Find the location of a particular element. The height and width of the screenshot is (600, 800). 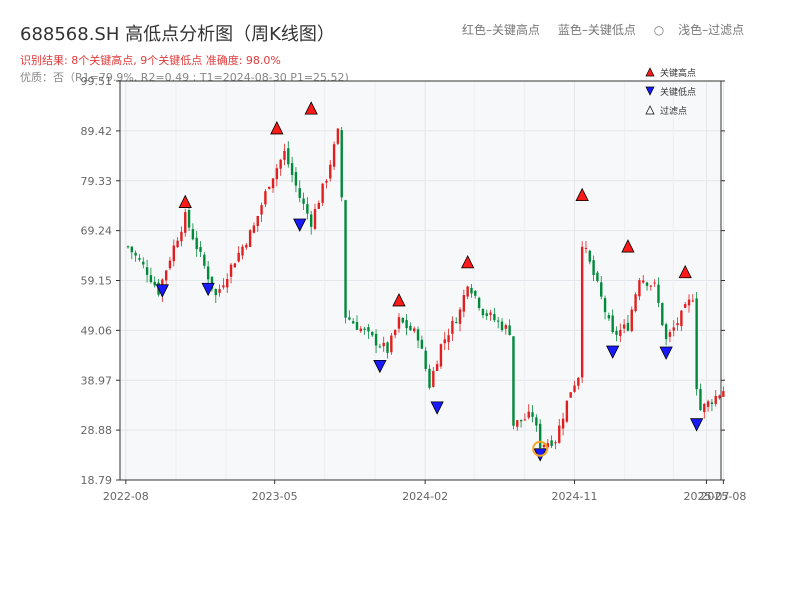

y-tick-label: 69.24 is located at coordinates (97, 231).